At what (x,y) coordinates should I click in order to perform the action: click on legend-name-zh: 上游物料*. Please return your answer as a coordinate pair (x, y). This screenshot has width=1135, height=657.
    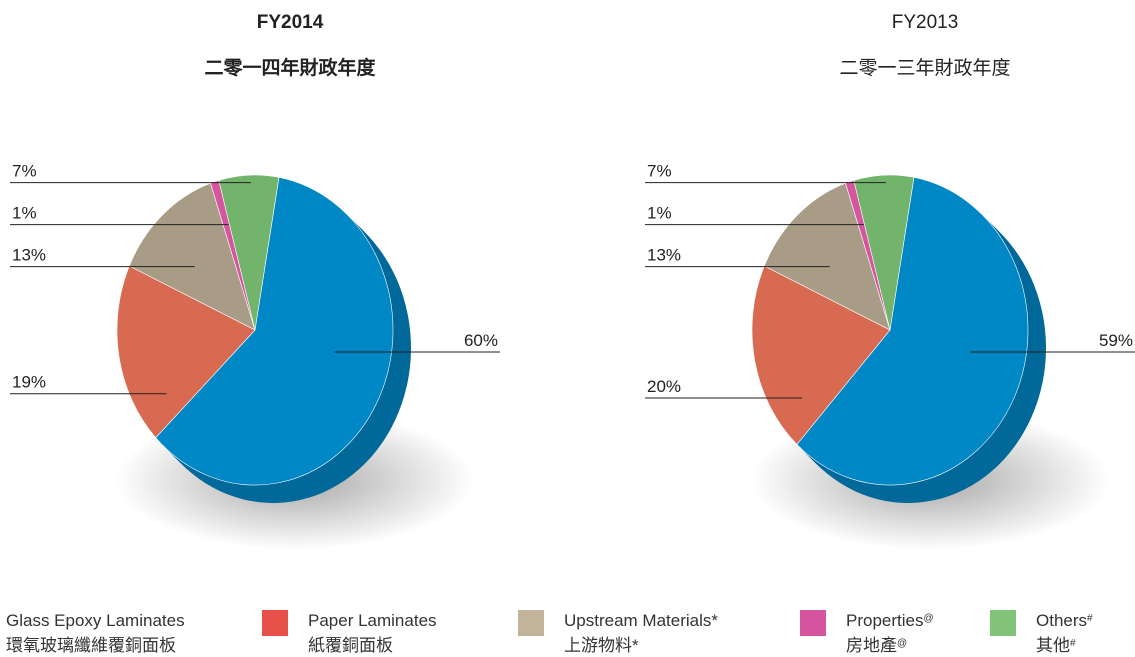
    Looking at the image, I should click on (601, 645).